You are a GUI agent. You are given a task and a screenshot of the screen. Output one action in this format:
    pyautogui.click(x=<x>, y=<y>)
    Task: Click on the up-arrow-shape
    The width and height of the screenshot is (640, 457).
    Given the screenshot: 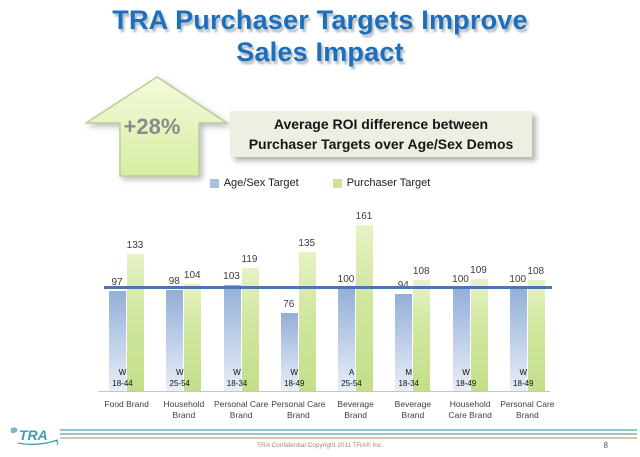 What is the action you would take?
    pyautogui.click(x=156, y=126)
    